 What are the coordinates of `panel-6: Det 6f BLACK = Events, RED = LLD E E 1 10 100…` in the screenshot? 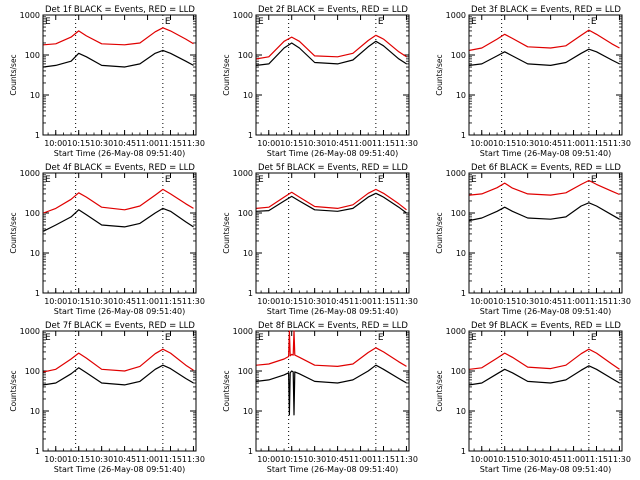 It's located at (533, 239).